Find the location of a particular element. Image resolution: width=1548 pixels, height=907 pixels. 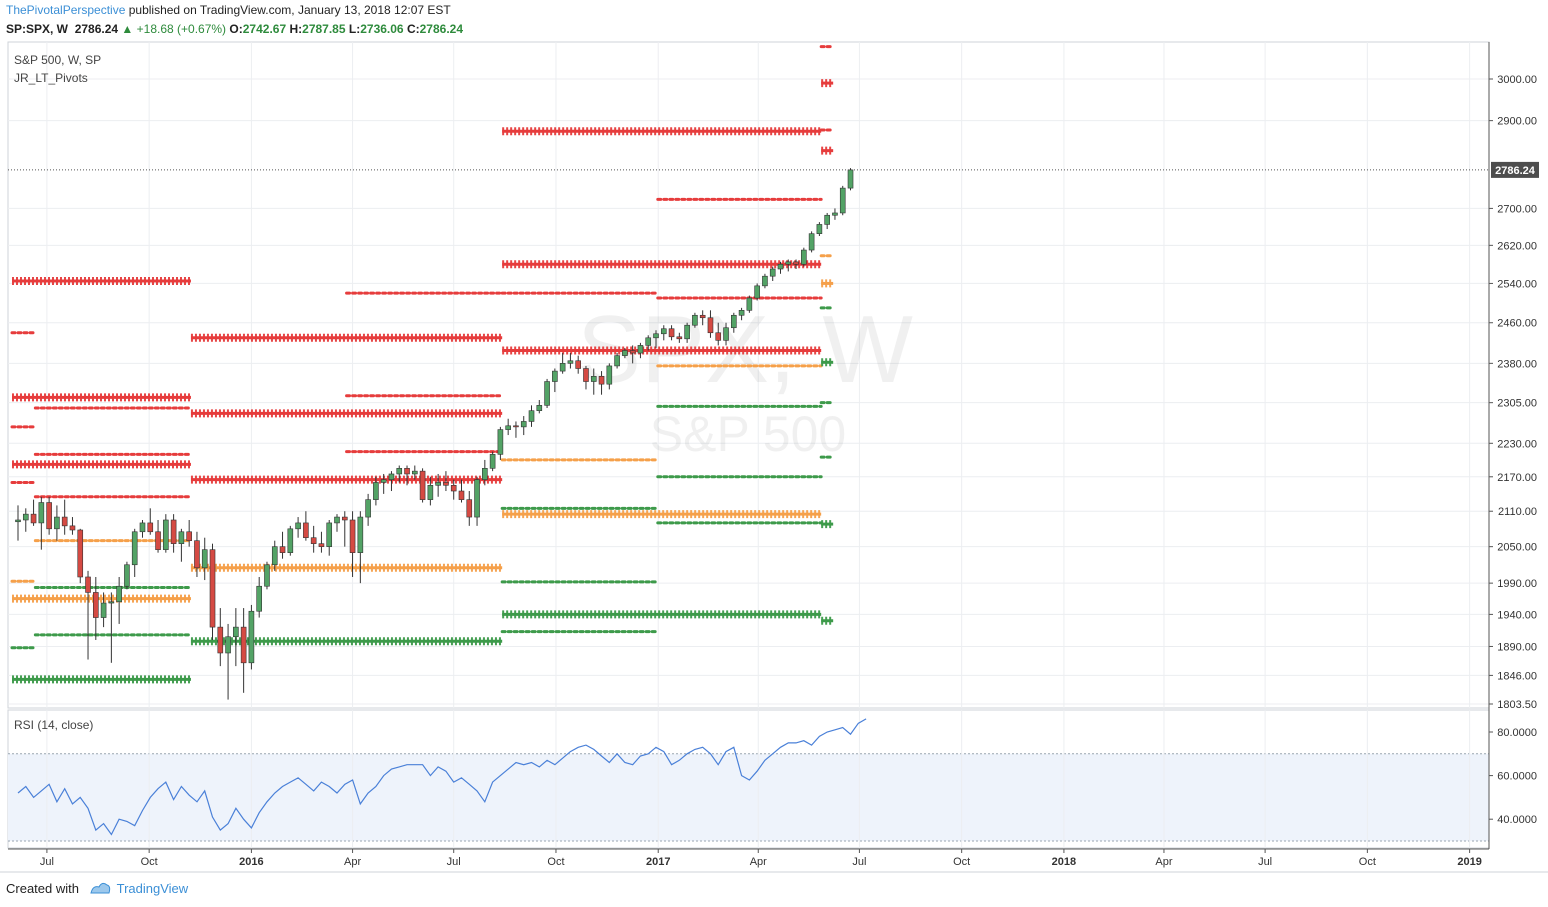

author-link: ThePivotalPerspective is located at coordinates (66, 10).